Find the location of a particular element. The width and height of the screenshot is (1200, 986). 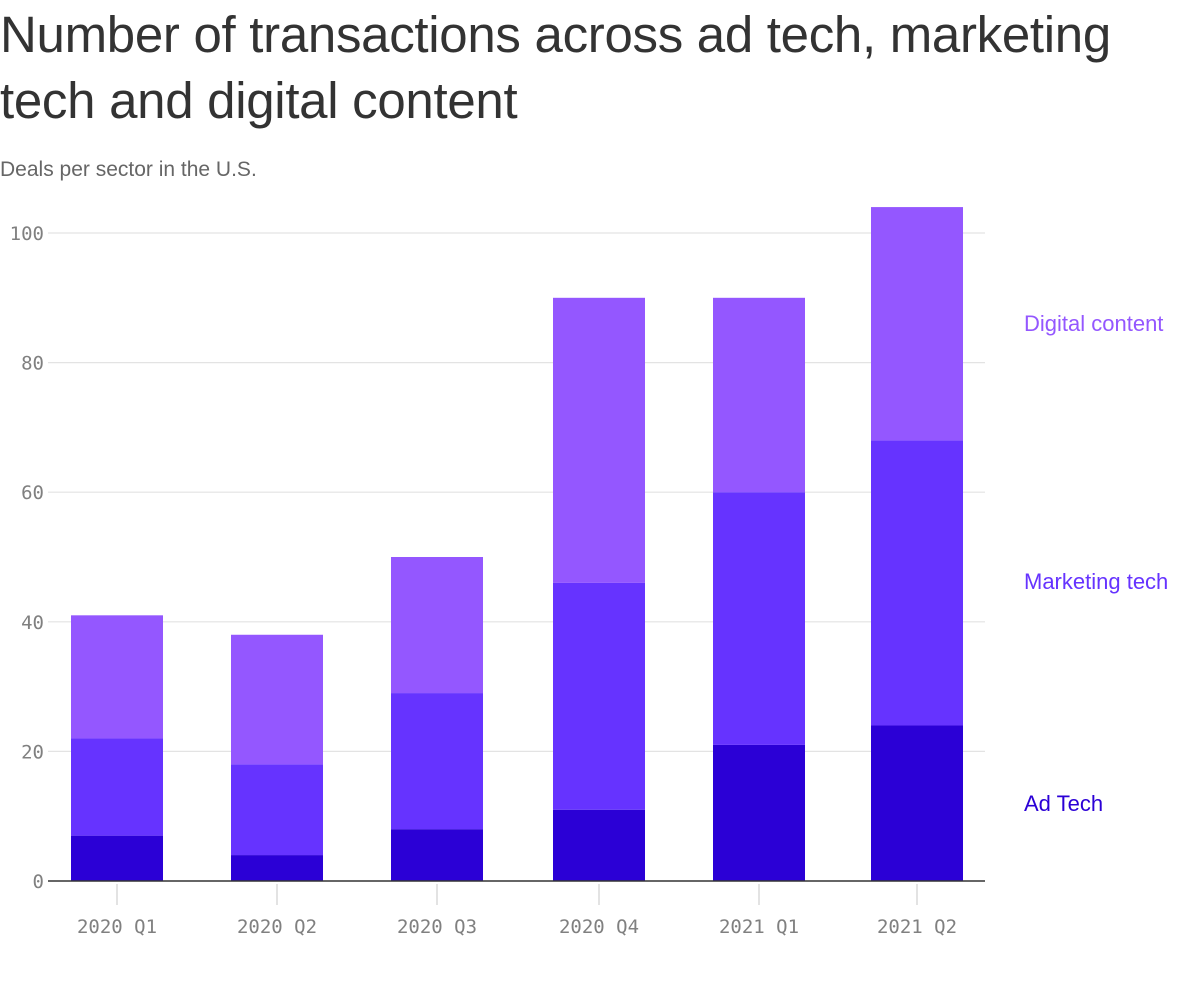

y-tick-label: 60 is located at coordinates (32, 493).